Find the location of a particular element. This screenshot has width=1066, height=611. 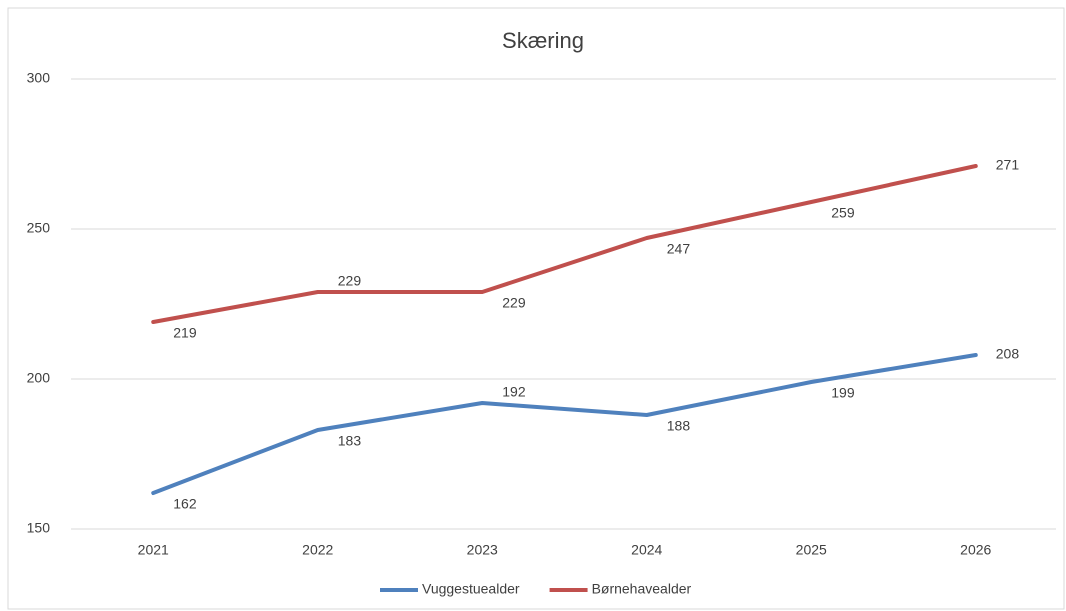

data-label: 247 is located at coordinates (679, 249).